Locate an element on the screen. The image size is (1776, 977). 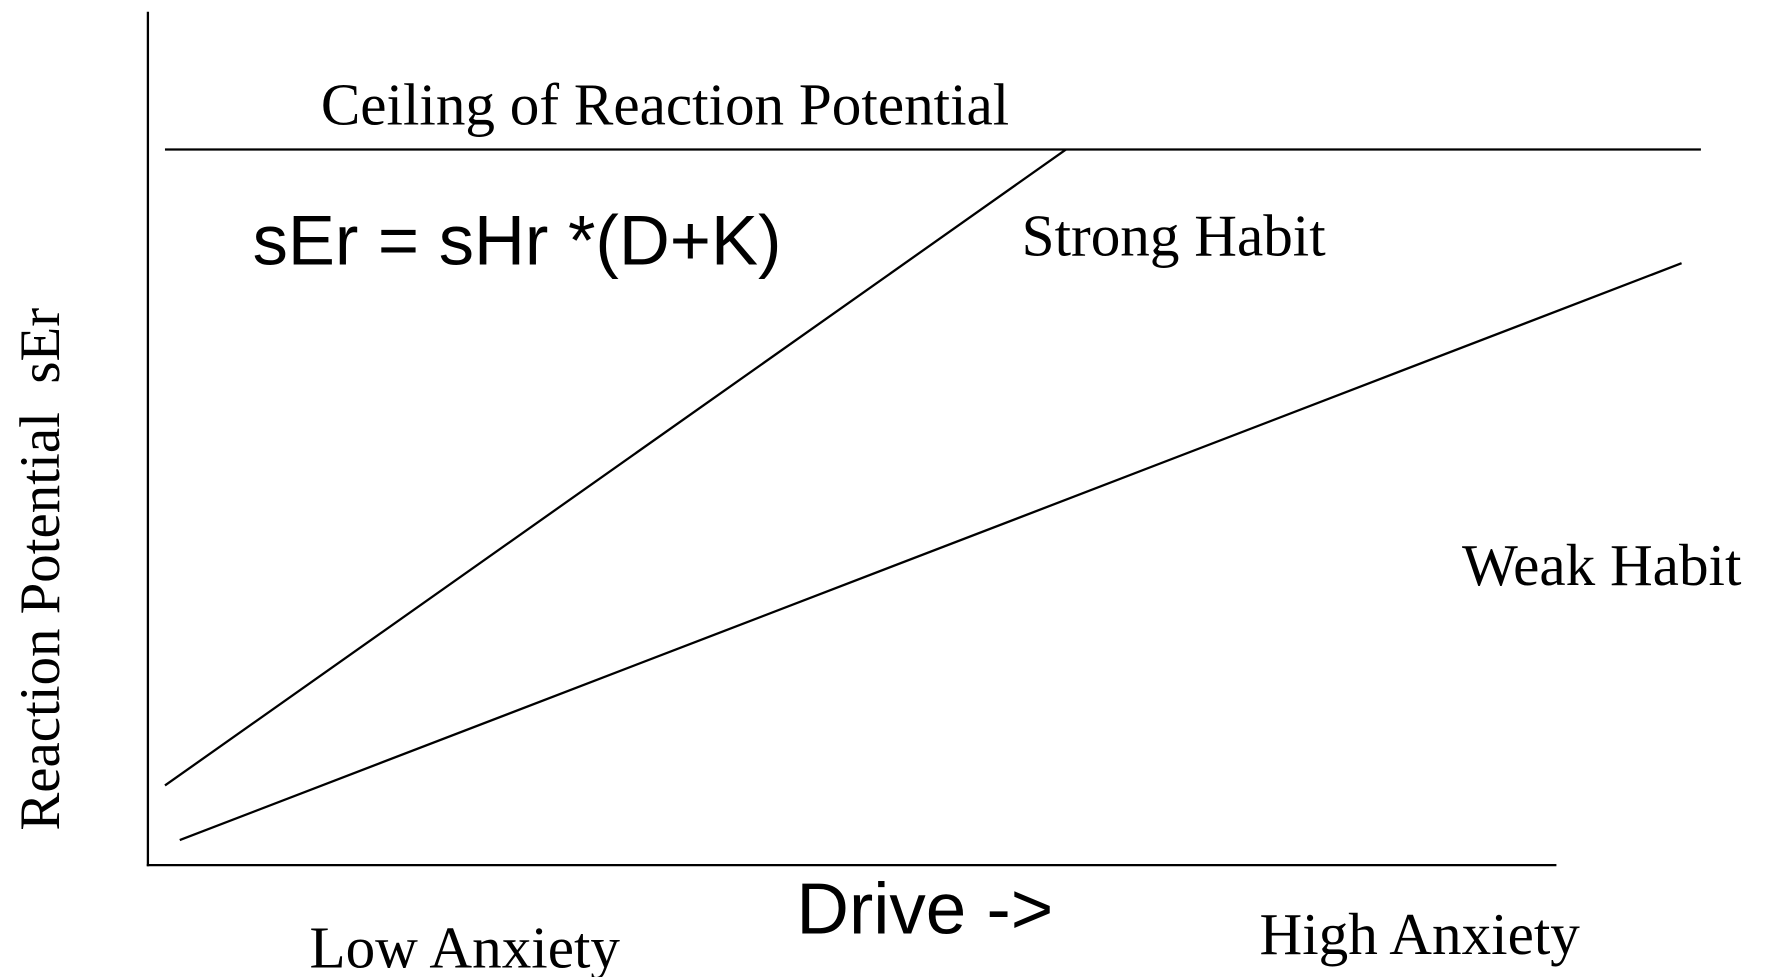
formula: sEr = sHr *(D+K) is located at coordinates (517, 239).